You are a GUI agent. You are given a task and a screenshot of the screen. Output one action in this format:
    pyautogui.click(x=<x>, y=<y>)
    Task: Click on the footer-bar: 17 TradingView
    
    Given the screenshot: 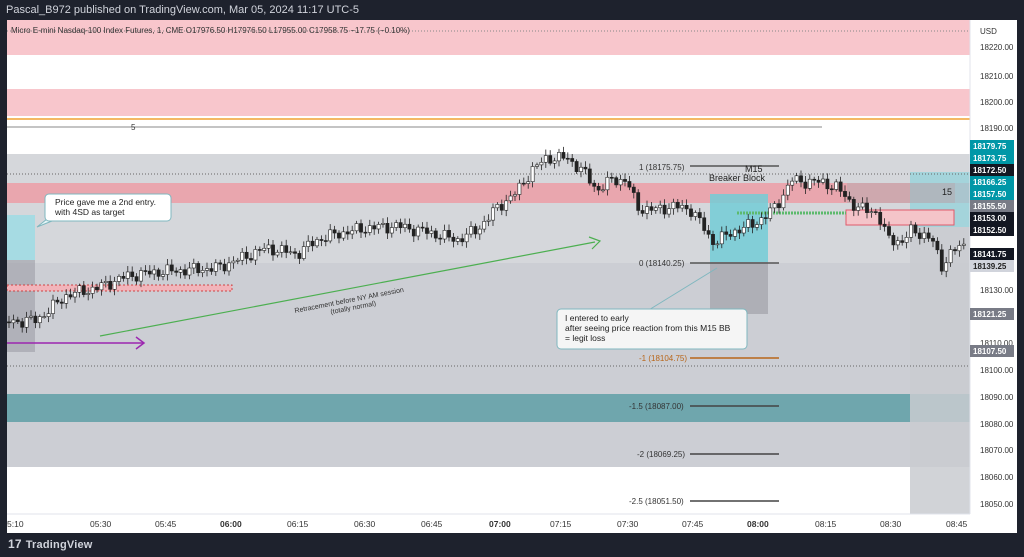 What is the action you would take?
    pyautogui.click(x=512, y=544)
    